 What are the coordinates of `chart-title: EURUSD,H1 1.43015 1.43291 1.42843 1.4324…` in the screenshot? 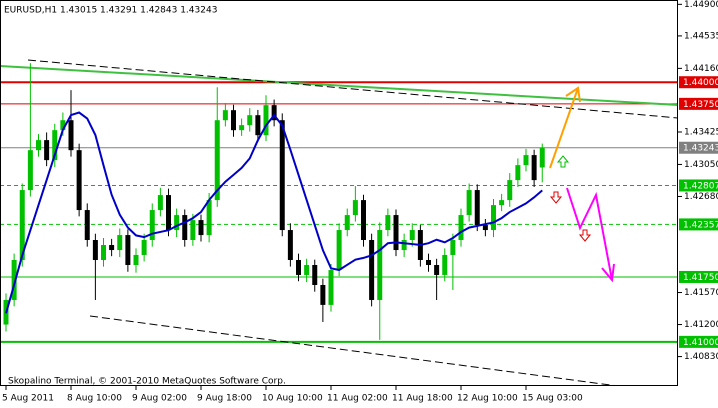 It's located at (110, 11).